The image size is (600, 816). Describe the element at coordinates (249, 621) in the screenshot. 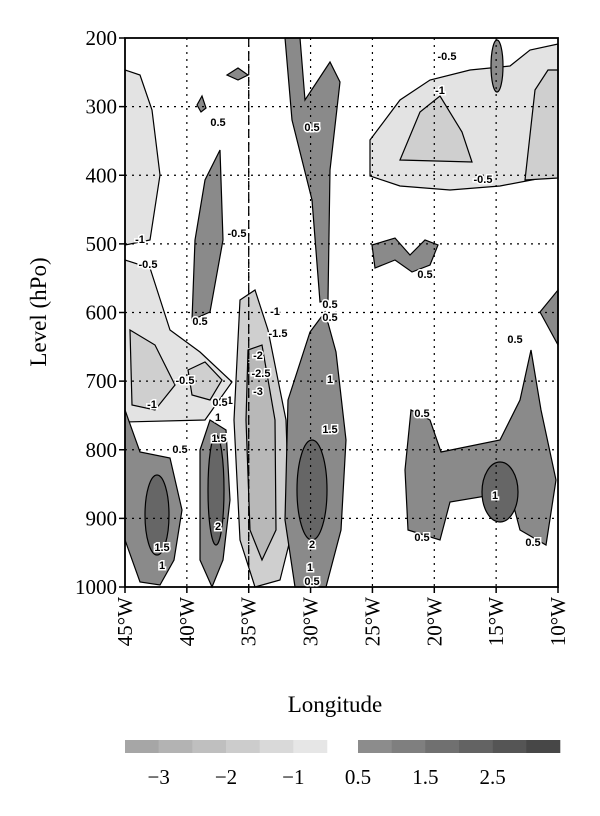

I see `x-tick-label: 35°W` at that location.